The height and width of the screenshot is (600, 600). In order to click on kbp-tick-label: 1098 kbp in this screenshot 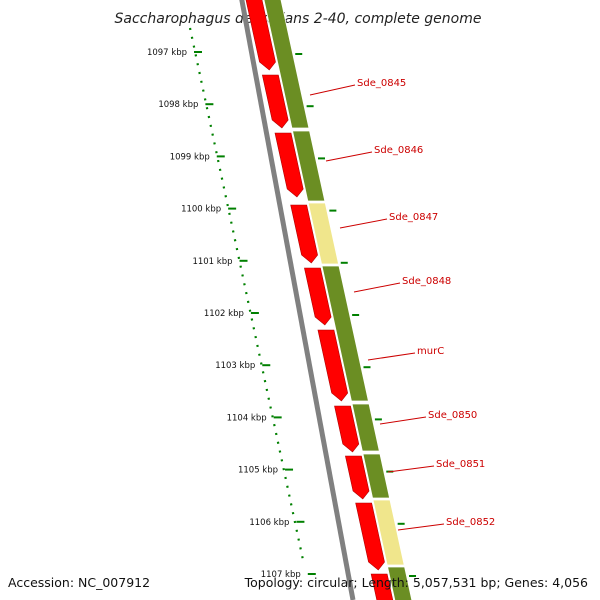, I will do `click(178, 105)`.